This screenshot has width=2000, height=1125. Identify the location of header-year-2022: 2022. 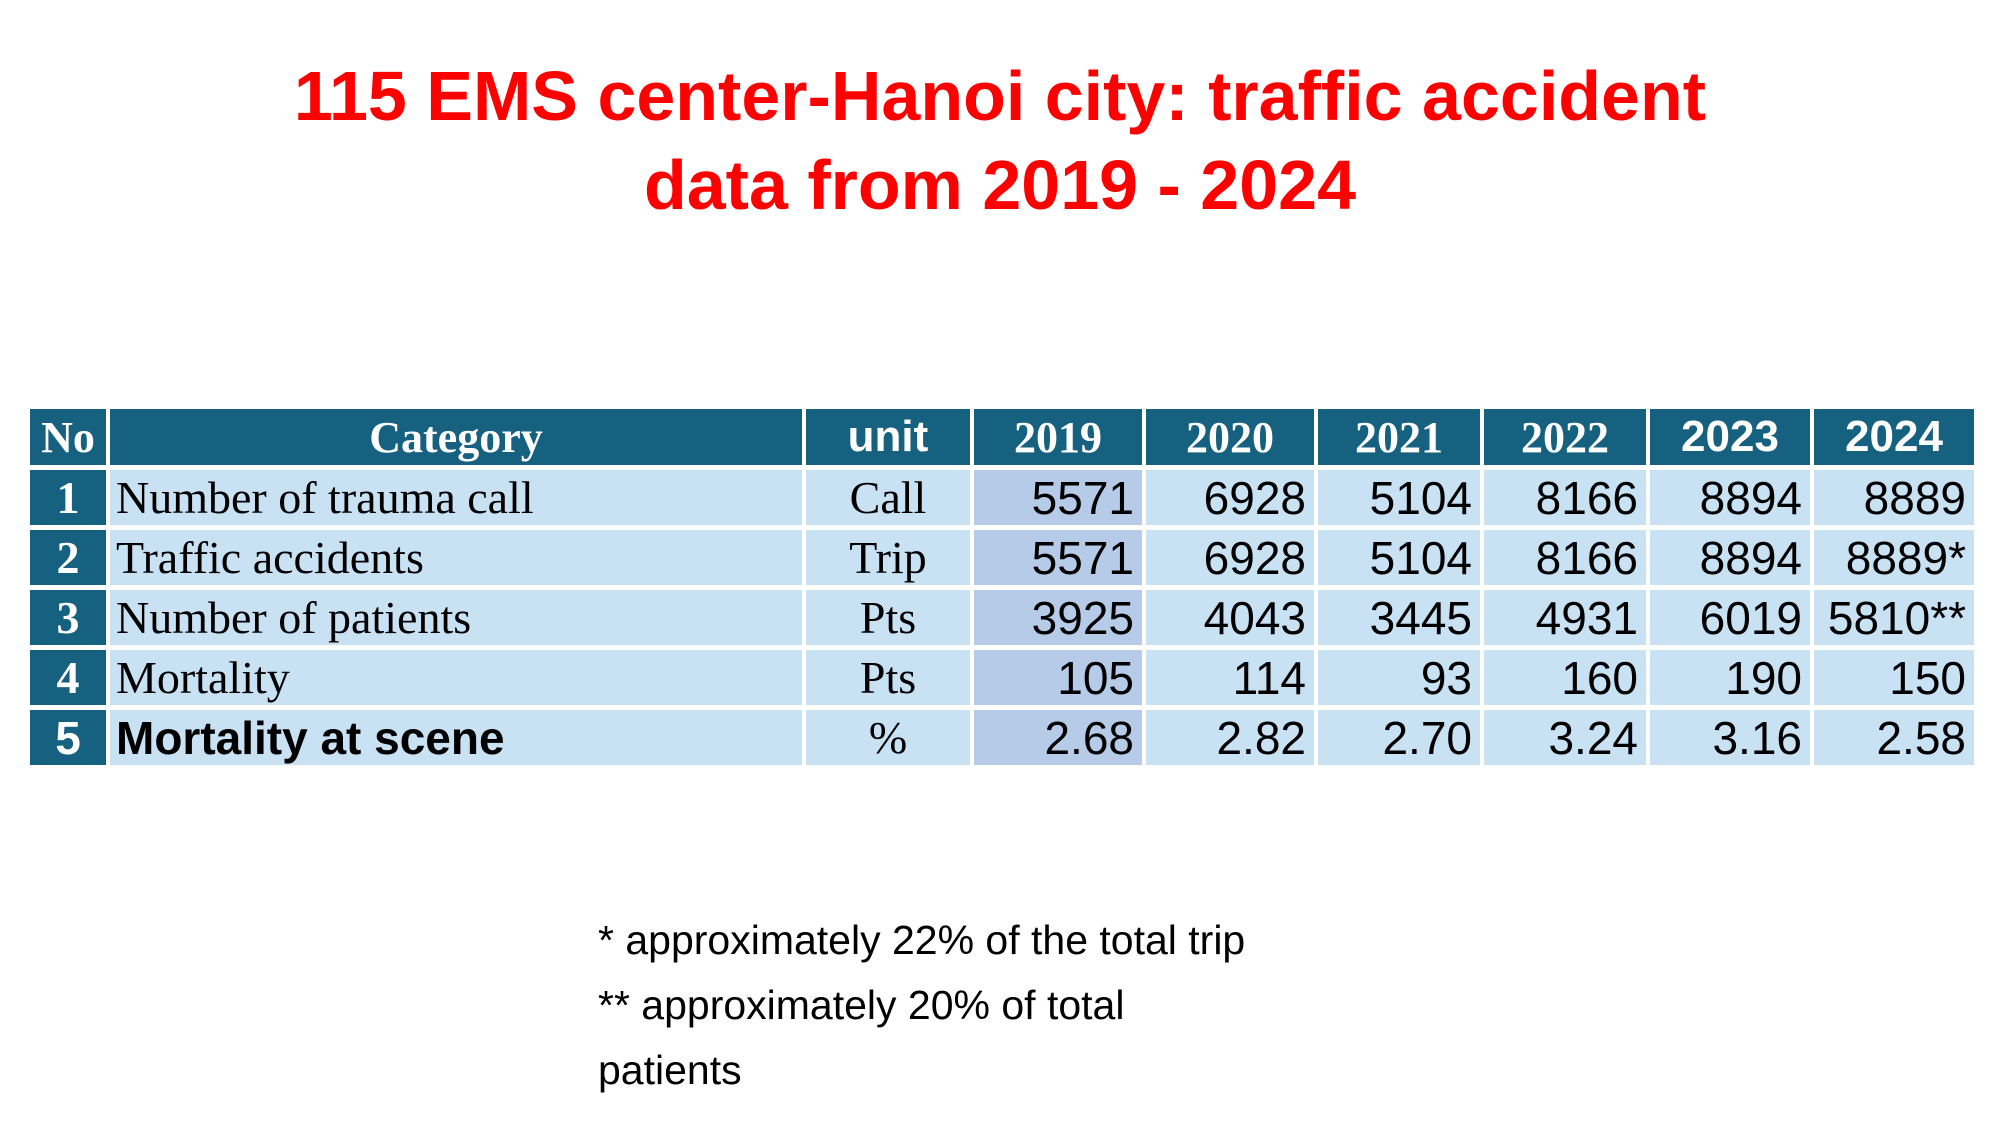
(1565, 437).